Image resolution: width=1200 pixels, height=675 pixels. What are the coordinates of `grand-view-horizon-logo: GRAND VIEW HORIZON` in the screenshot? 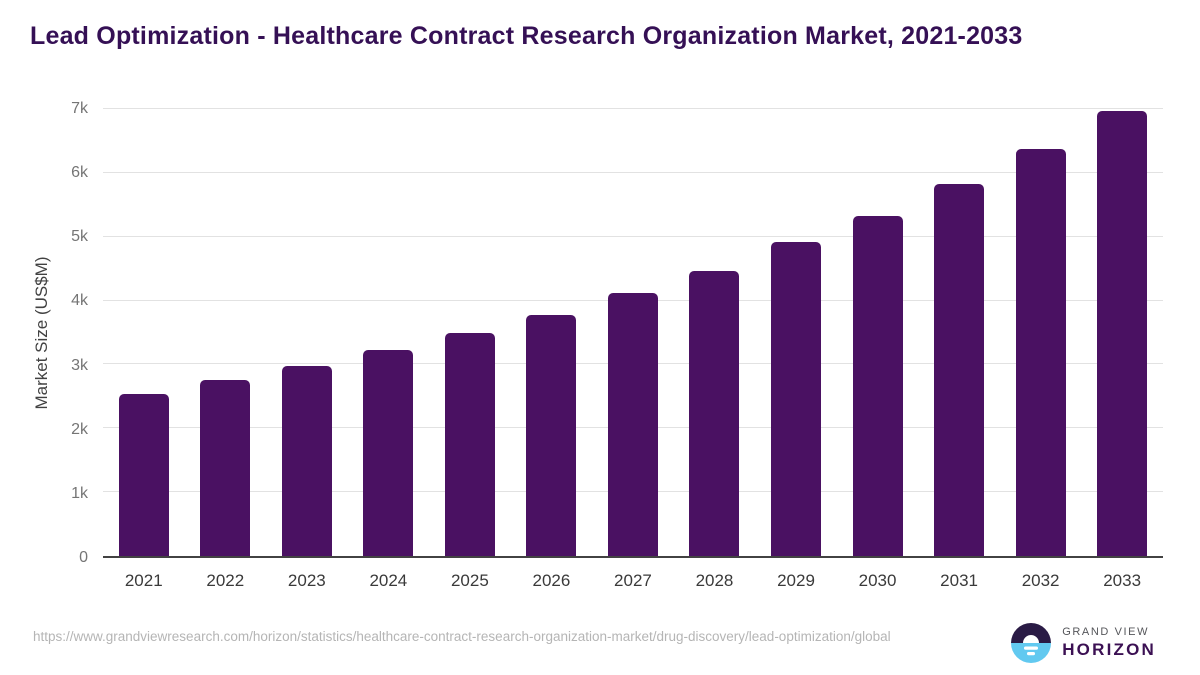 It's located at (1083, 643).